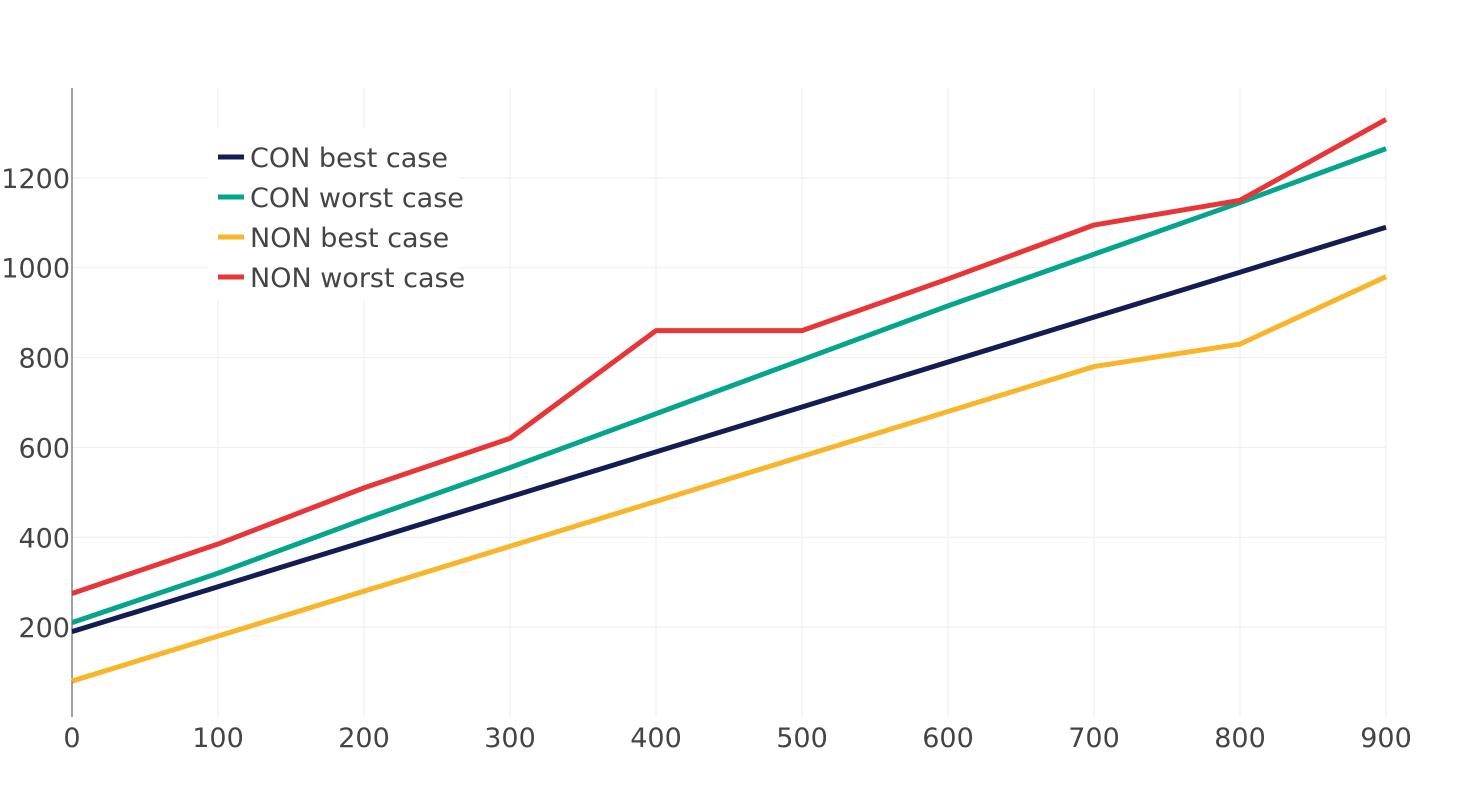  Describe the element at coordinates (357, 198) in the screenshot. I see `legend-label: CON worst case` at that location.